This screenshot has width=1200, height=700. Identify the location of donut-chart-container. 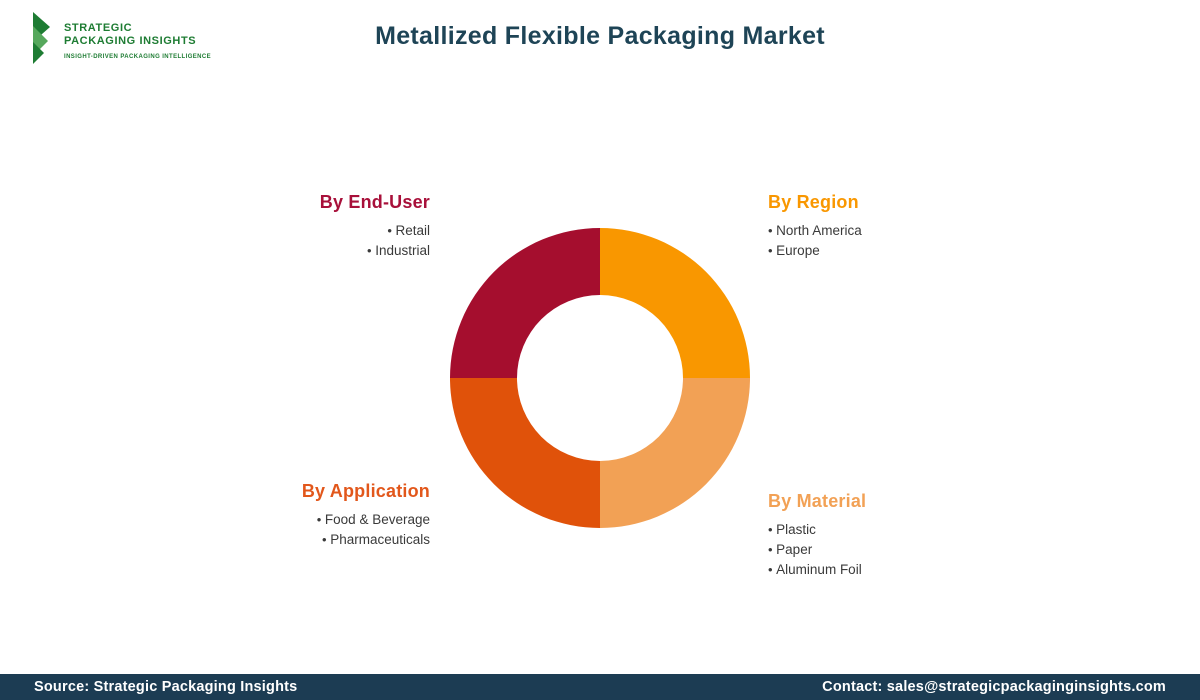
(600, 378).